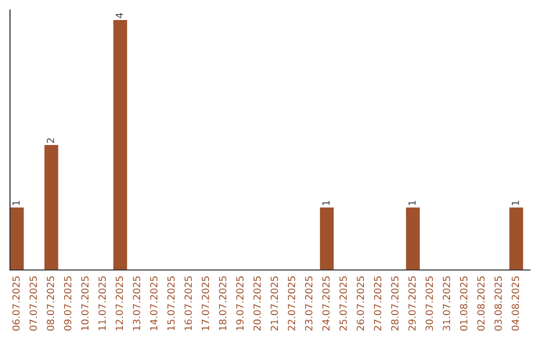 The height and width of the screenshot is (340, 540). Describe the element at coordinates (274, 303) in the screenshot. I see `x-tick-label: 21.07.2025` at that location.